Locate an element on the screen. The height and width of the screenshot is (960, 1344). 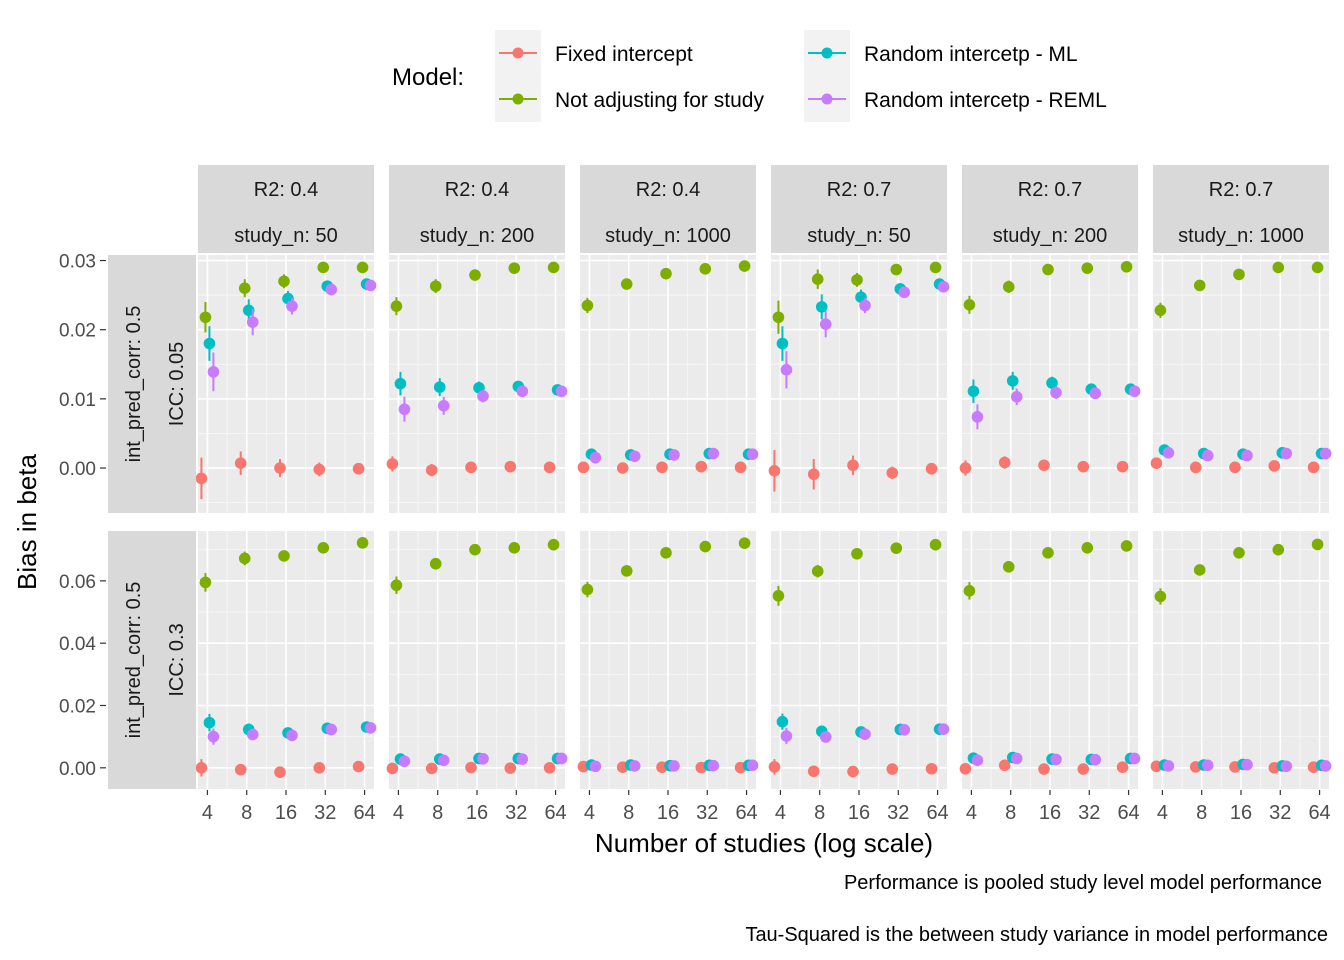
facet-strip-study-n-label: study_n: 1000 is located at coordinates (1241, 236).